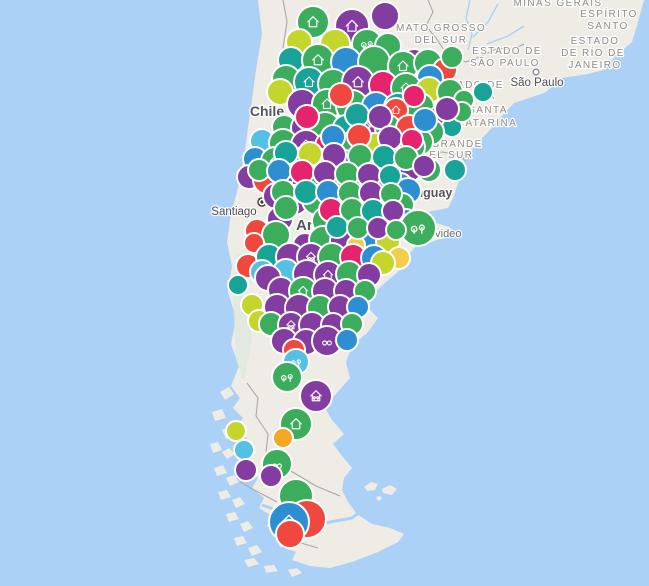  I want to click on label-estado-sao-paulo-line2: SÃO PAULO, so click(505, 62).